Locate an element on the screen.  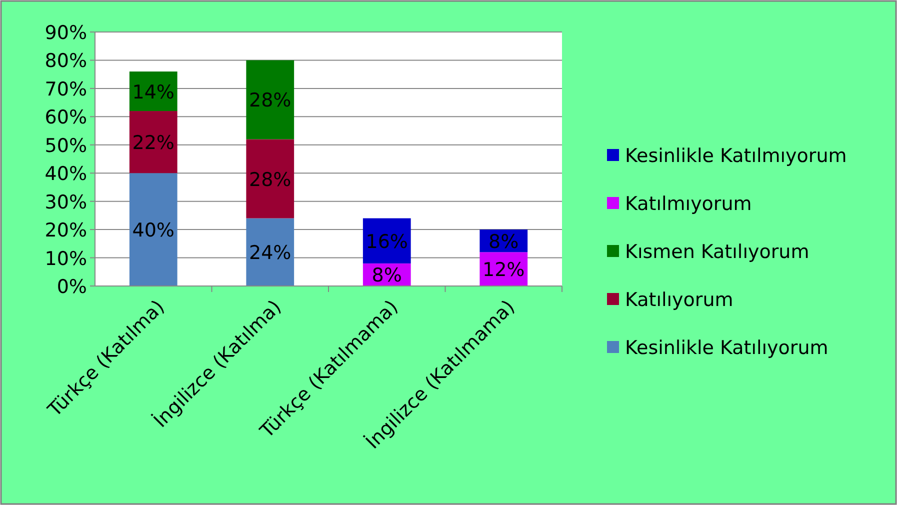
y-tick-label: 80% is located at coordinates (65, 61).